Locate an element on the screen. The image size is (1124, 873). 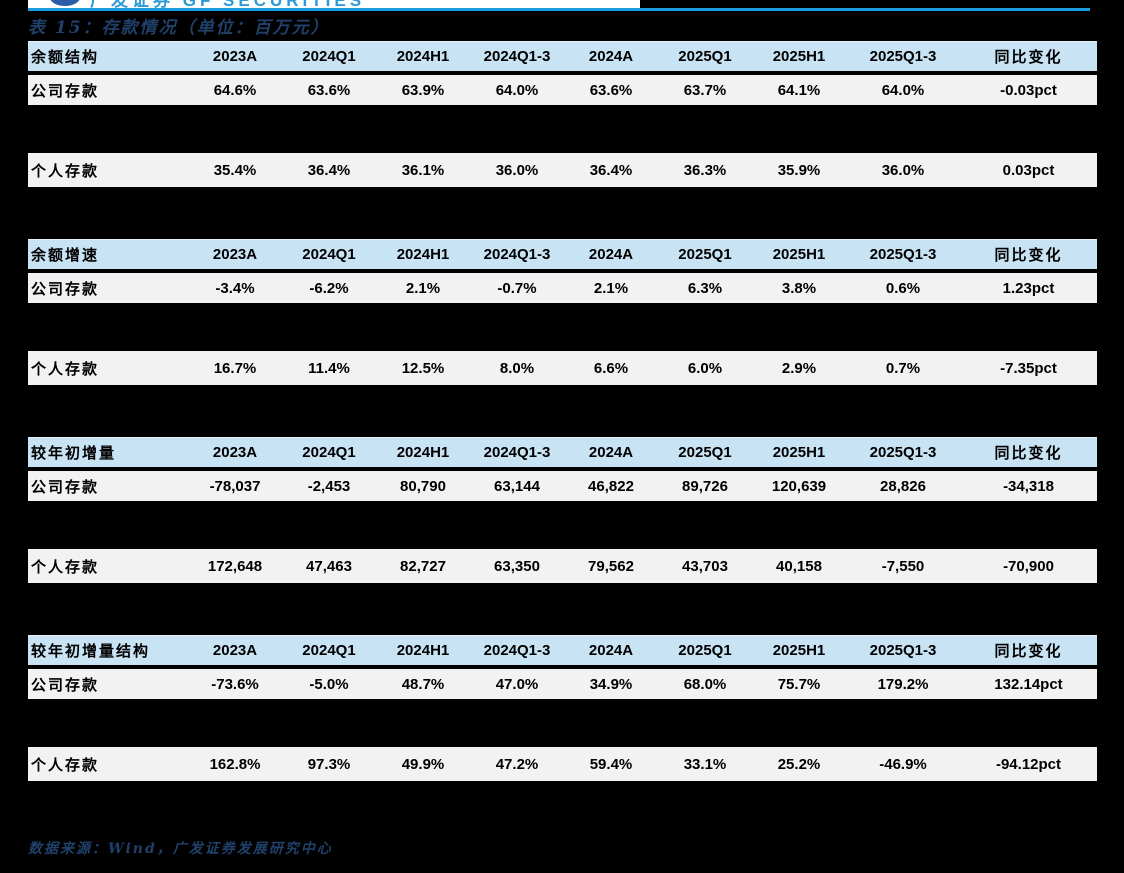
brand-logo-text: 广发证券 GF SECURITIES is located at coordinates (227, 4).